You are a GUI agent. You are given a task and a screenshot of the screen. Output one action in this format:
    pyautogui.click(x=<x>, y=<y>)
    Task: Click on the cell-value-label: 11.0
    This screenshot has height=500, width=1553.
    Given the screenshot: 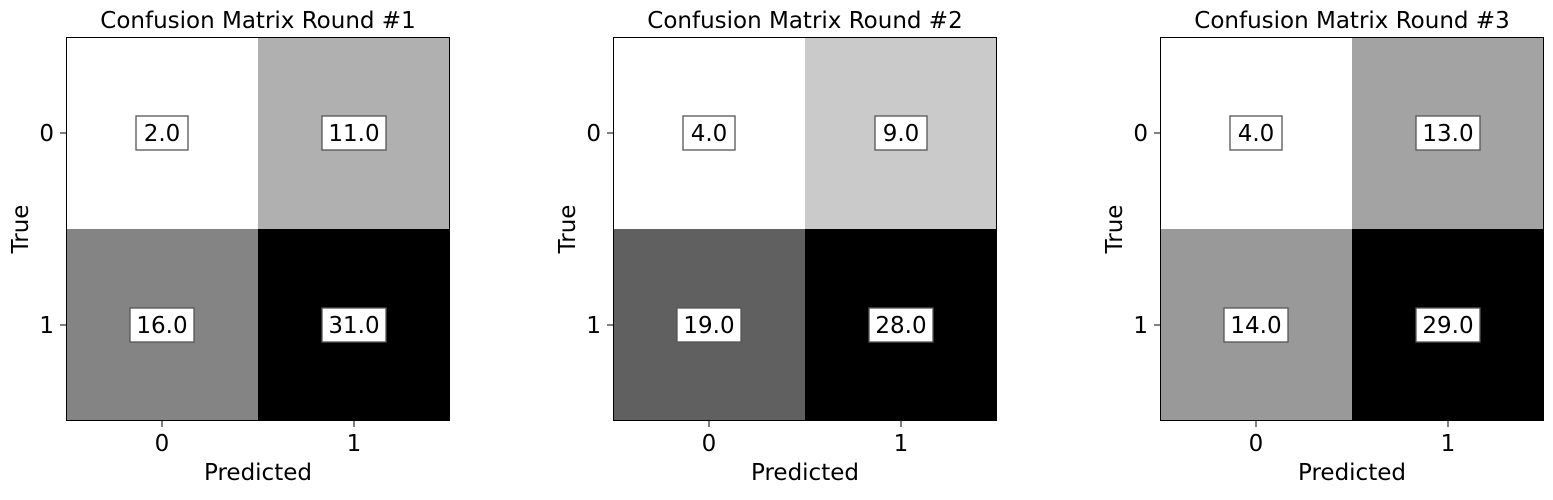 What is the action you would take?
    pyautogui.click(x=353, y=134)
    